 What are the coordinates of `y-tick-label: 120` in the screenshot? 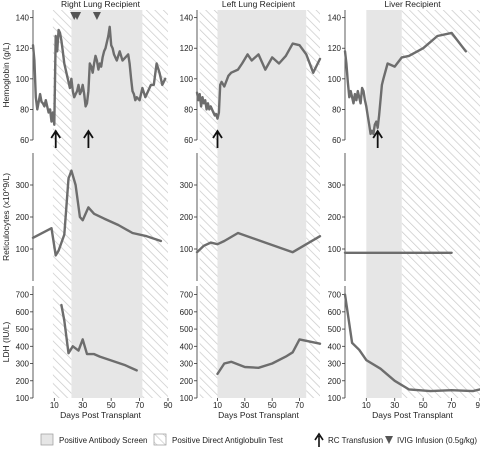 It's located at (335, 48).